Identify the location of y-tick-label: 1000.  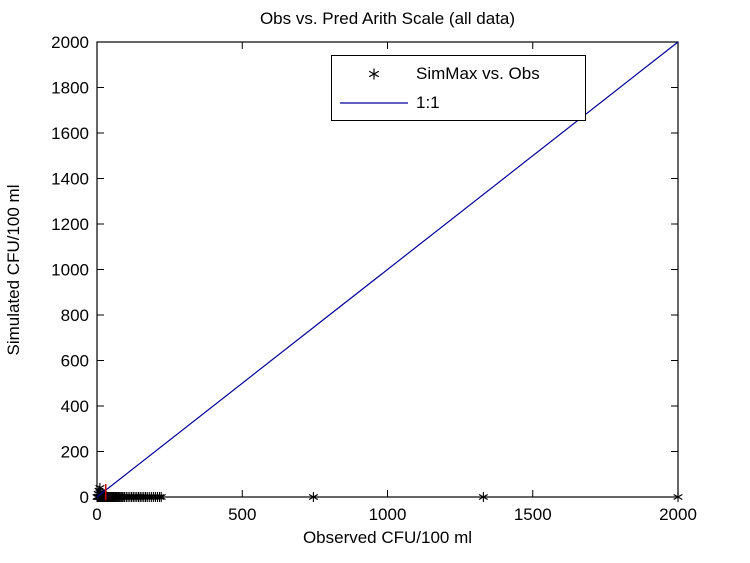
(70, 270).